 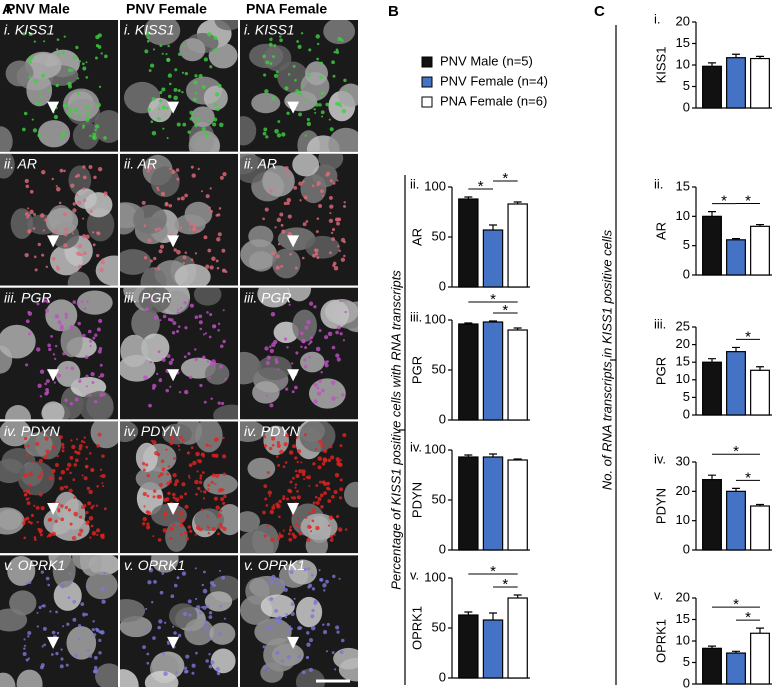 What do you see at coordinates (416, 628) in the screenshot?
I see `y-axis-label: OPRK1` at bounding box center [416, 628].